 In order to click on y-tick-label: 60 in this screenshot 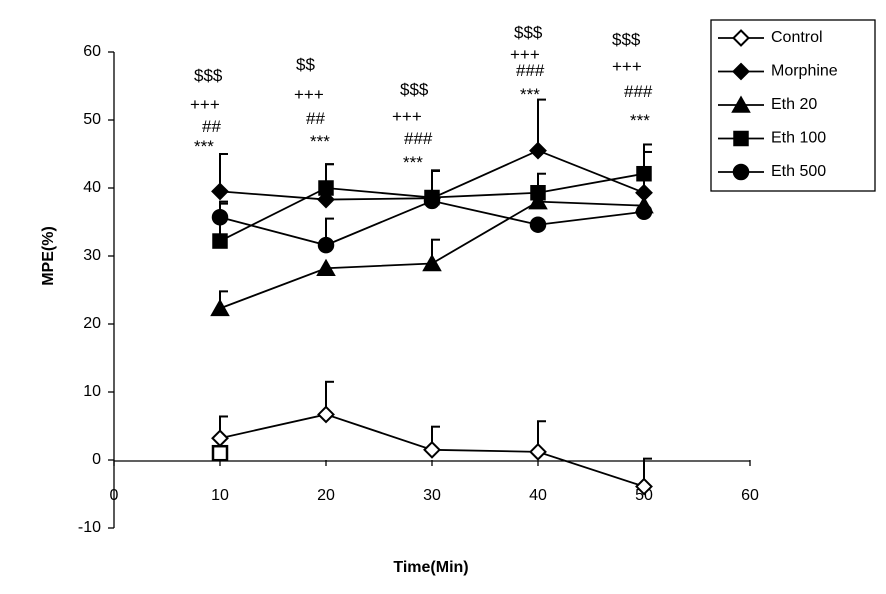, I will do `click(92, 51)`.